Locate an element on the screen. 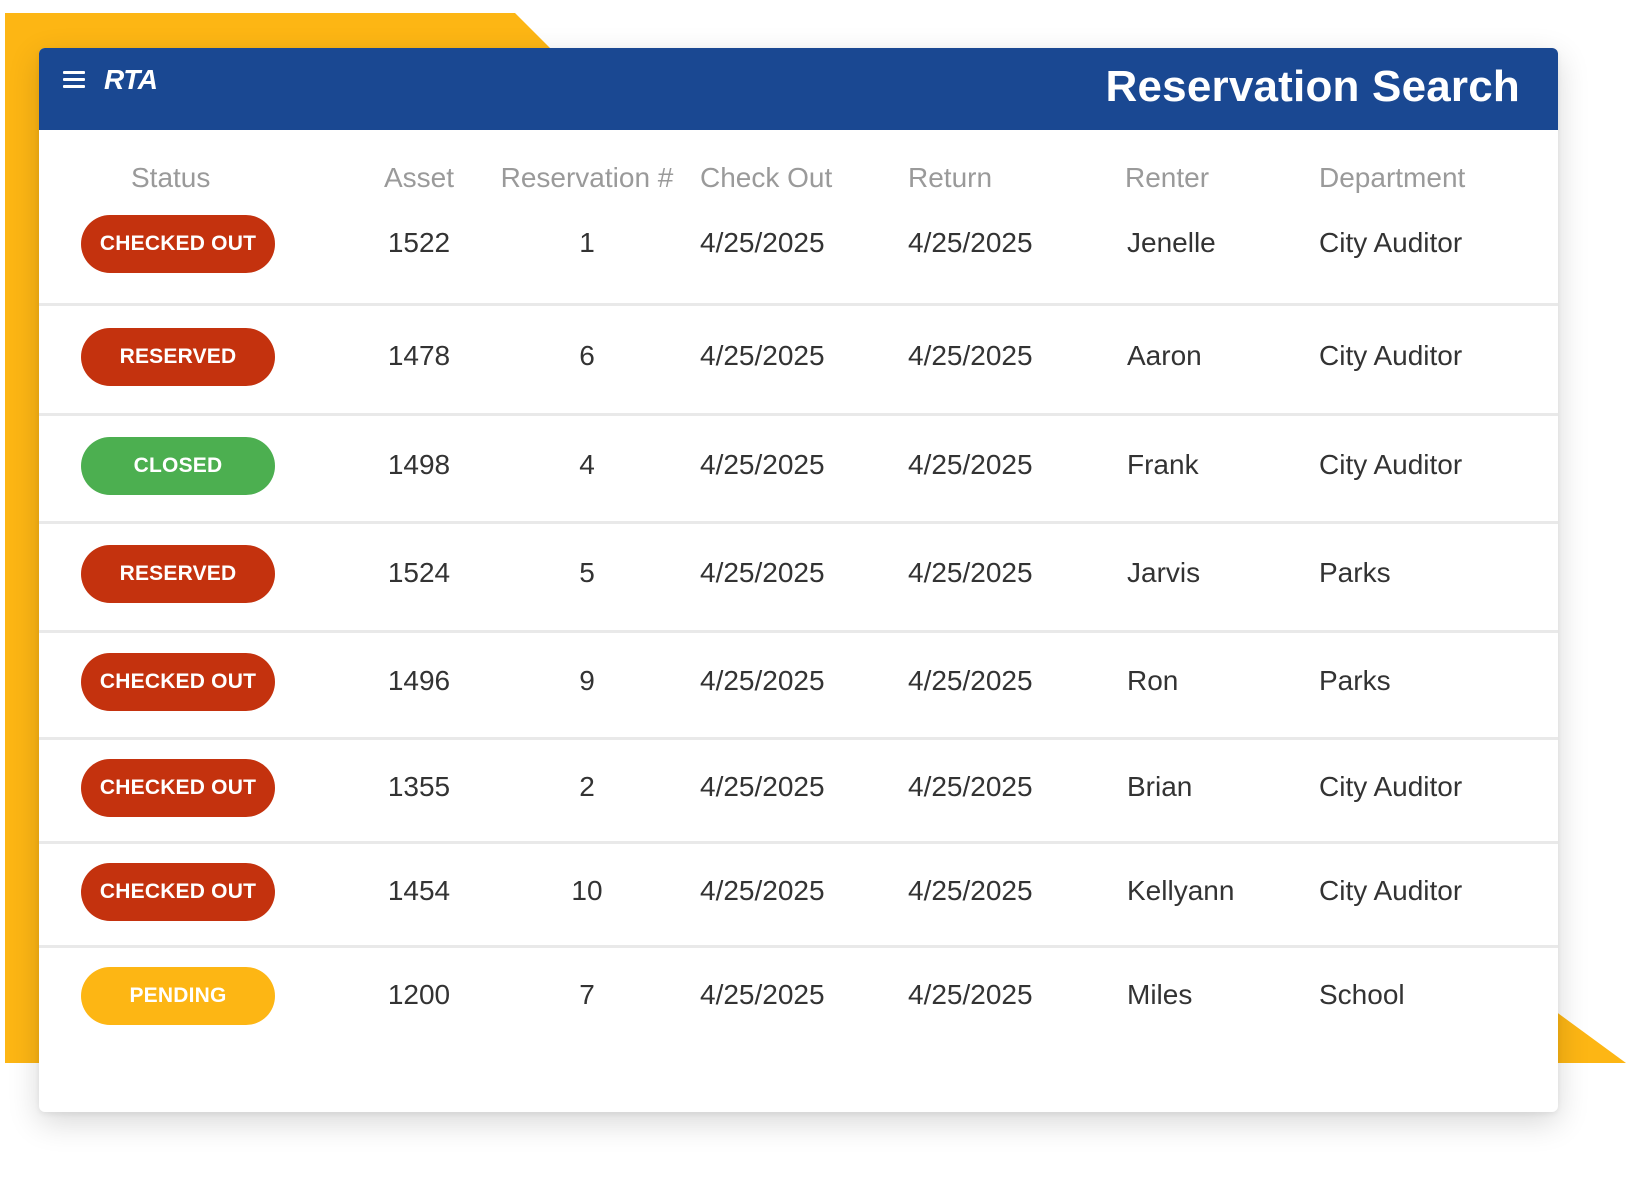 The height and width of the screenshot is (1181, 1626). renter-cell: Jarvis is located at coordinates (1164, 572).